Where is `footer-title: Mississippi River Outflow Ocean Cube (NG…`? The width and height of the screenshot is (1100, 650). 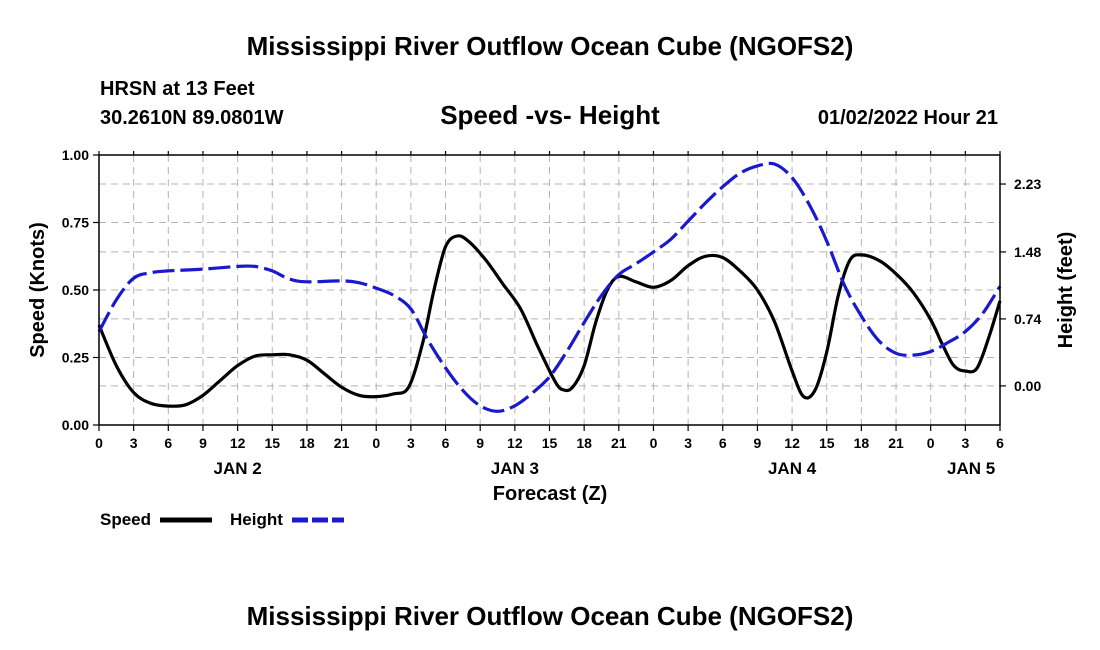 footer-title: Mississippi River Outflow Ocean Cube (NG… is located at coordinates (550, 616).